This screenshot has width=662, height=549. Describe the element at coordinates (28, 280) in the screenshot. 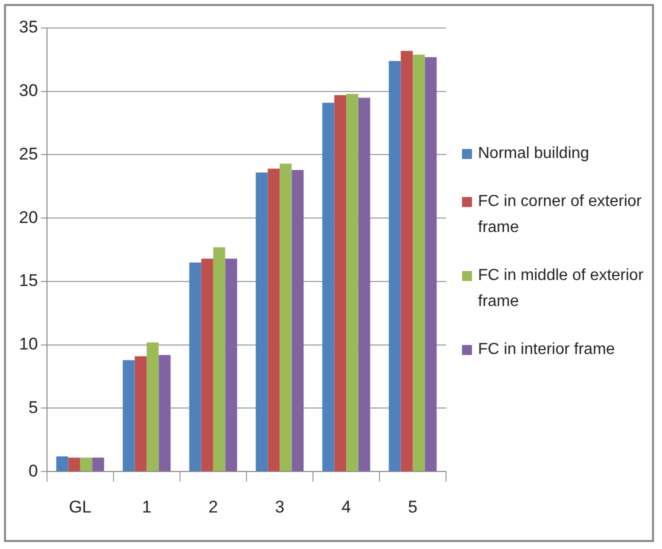

I see `y-tick-label: 15` at that location.